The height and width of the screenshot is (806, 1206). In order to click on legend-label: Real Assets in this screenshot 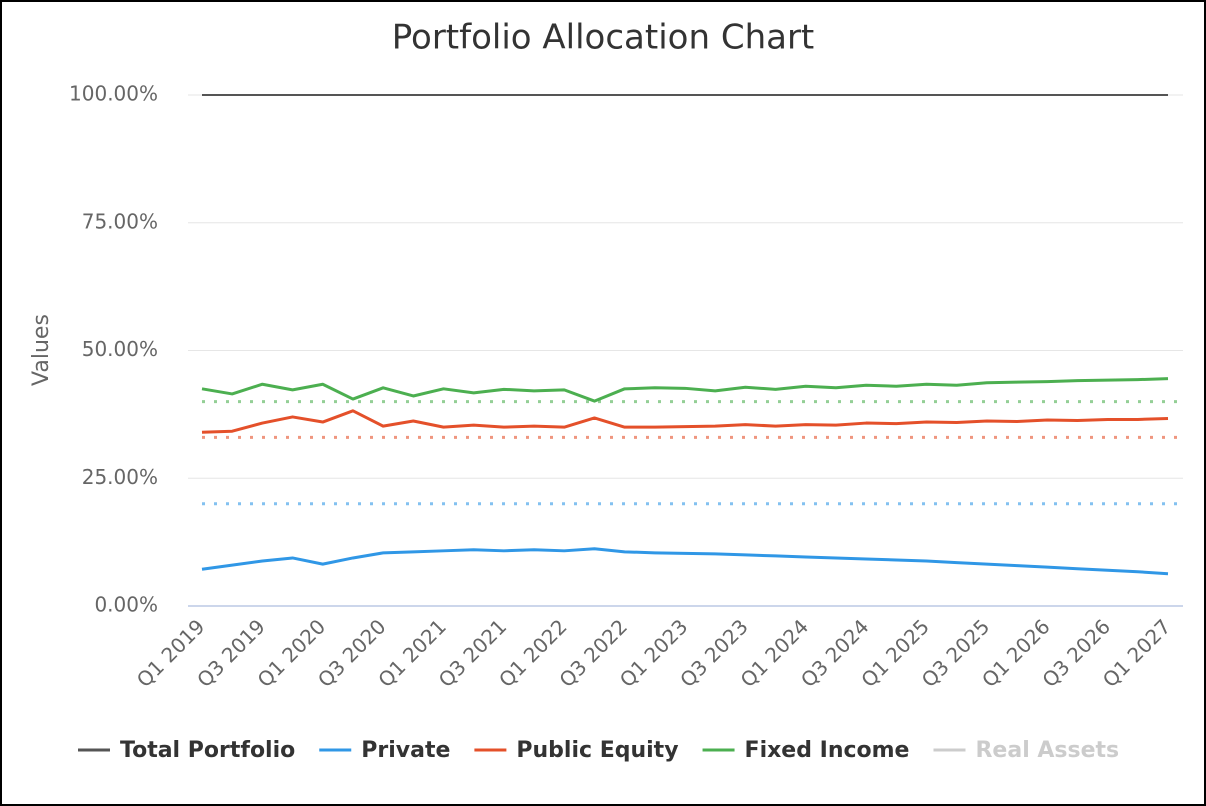, I will do `click(1047, 750)`.